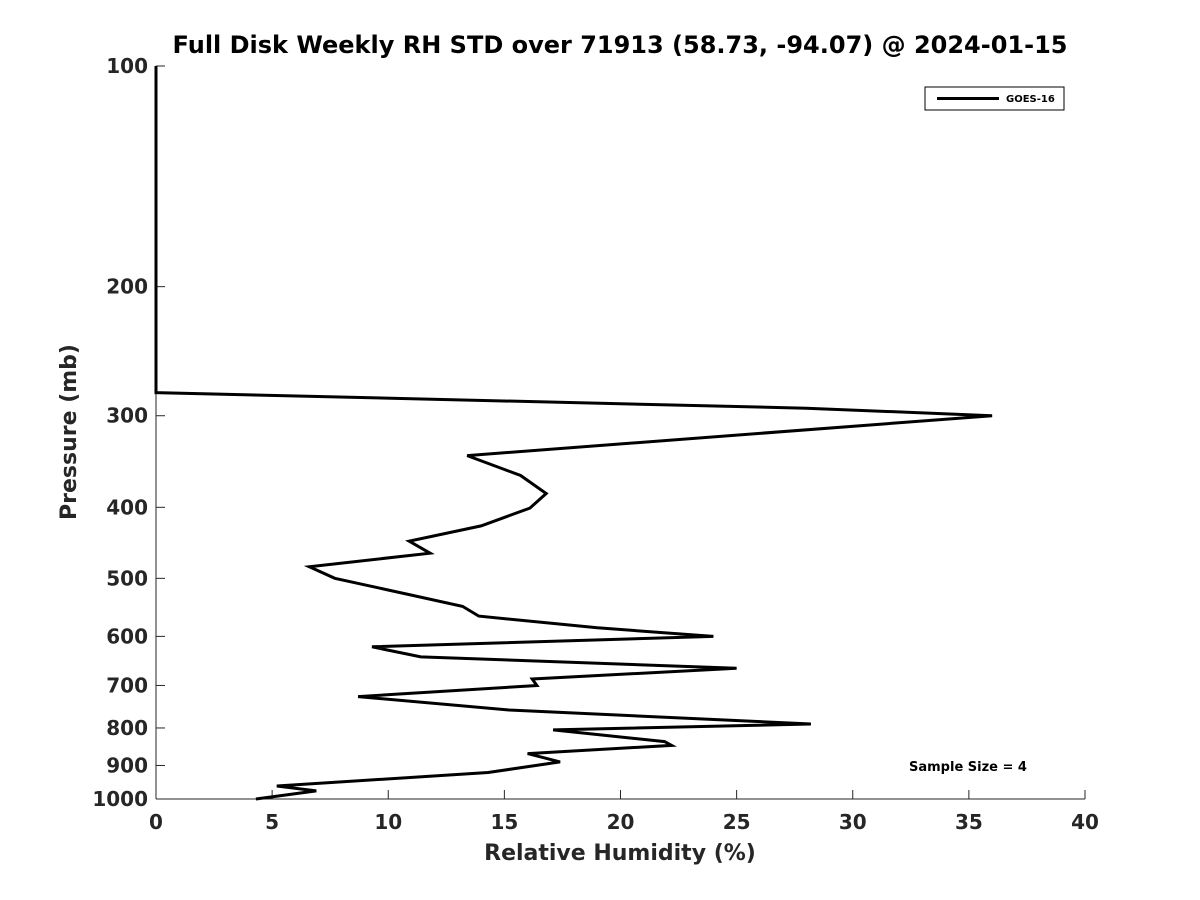 Image resolution: width=1200 pixels, height=900 pixels. What do you see at coordinates (127, 685) in the screenshot?
I see `y-tick-label: 700` at bounding box center [127, 685].